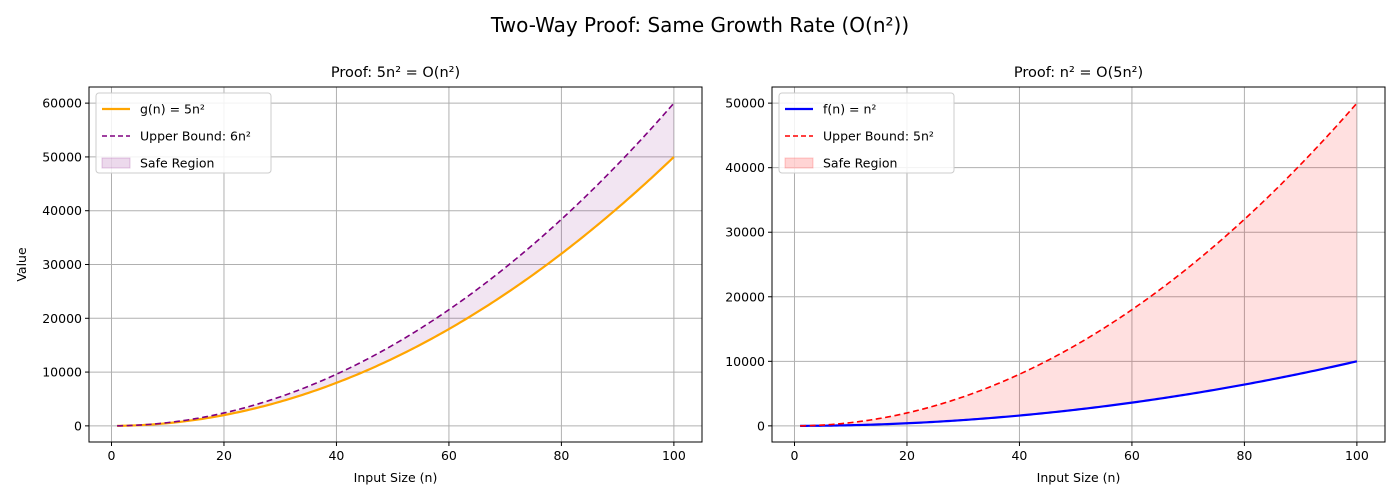 The image size is (1400, 500). Describe the element at coordinates (878, 136) in the screenshot. I see `legend-label: Upper Bound: 5n²` at that location.